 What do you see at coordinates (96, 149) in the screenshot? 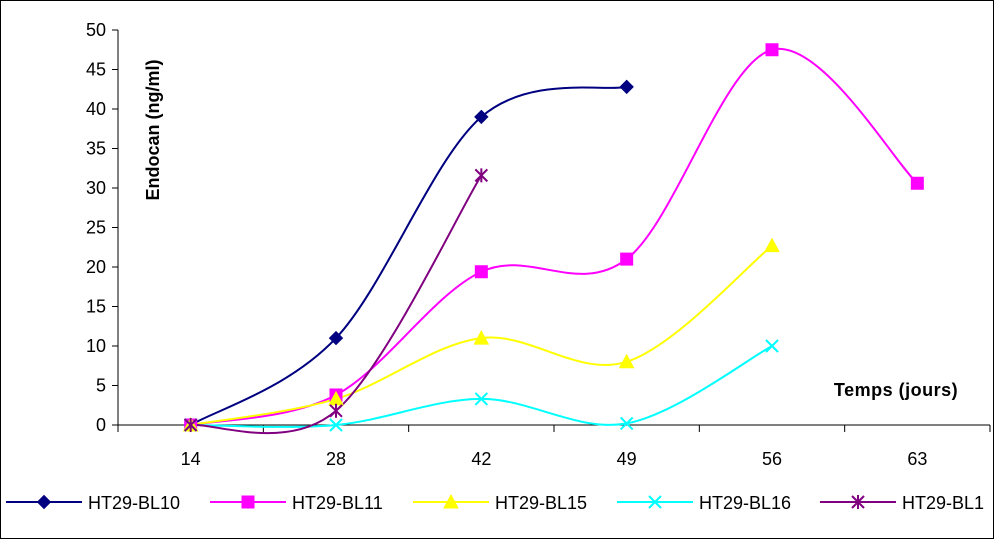
I see `y-tick-label-7: 35` at bounding box center [96, 149].